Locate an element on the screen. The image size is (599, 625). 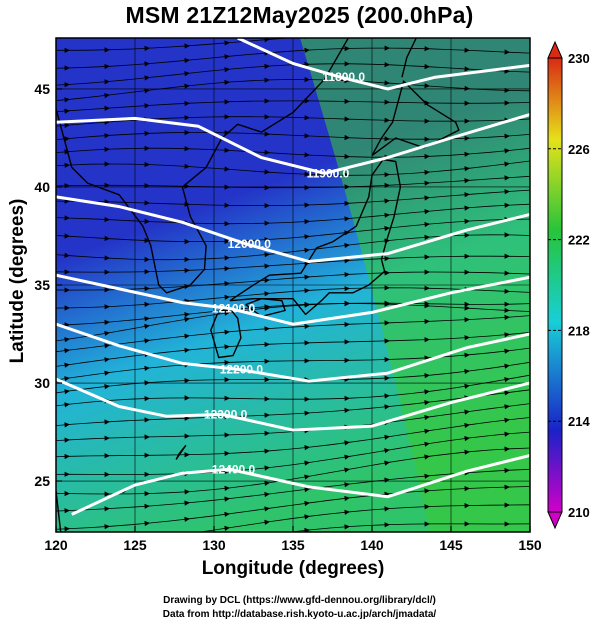
contour-label: 12400.0 is located at coordinates (234, 469).